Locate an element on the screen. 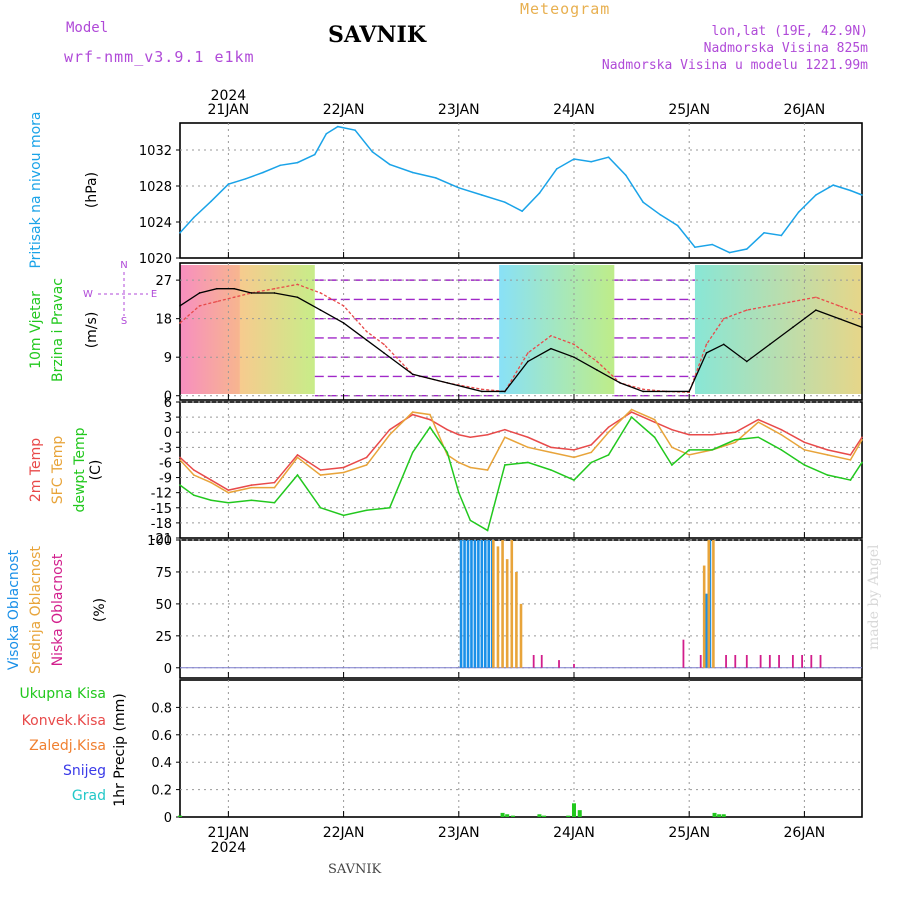  day-tick-label-bottom: 26JAN is located at coordinates (805, 833).